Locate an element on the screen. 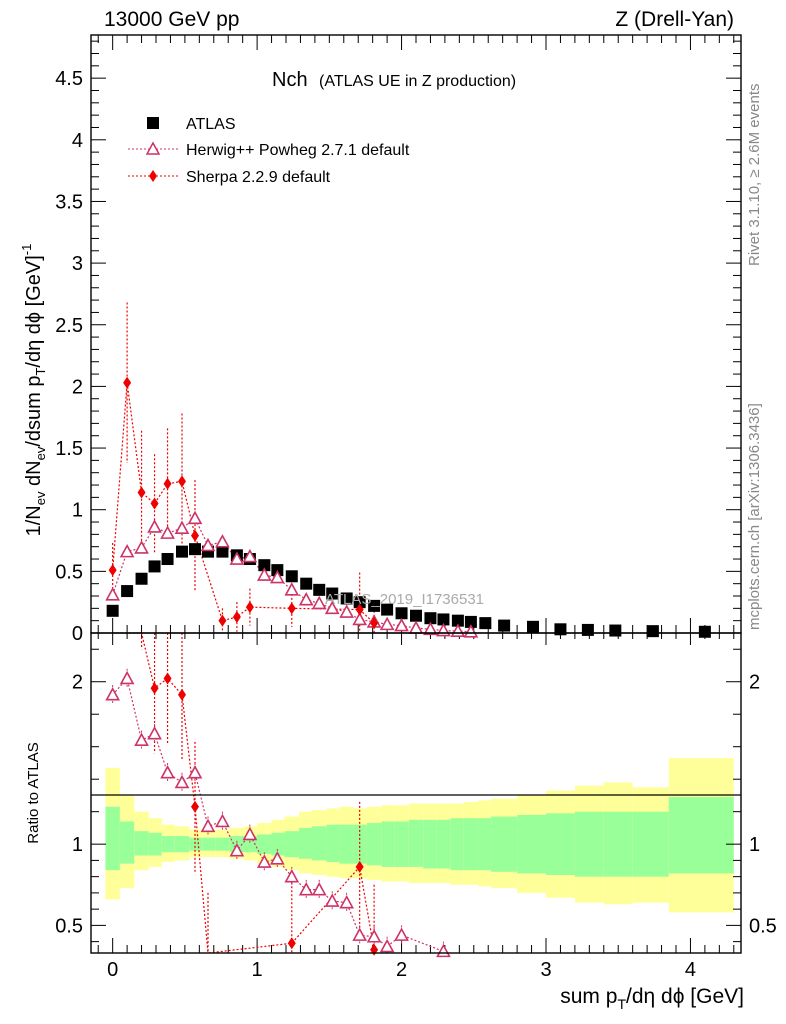  legend-sherpa-marker is located at coordinates (153, 176).